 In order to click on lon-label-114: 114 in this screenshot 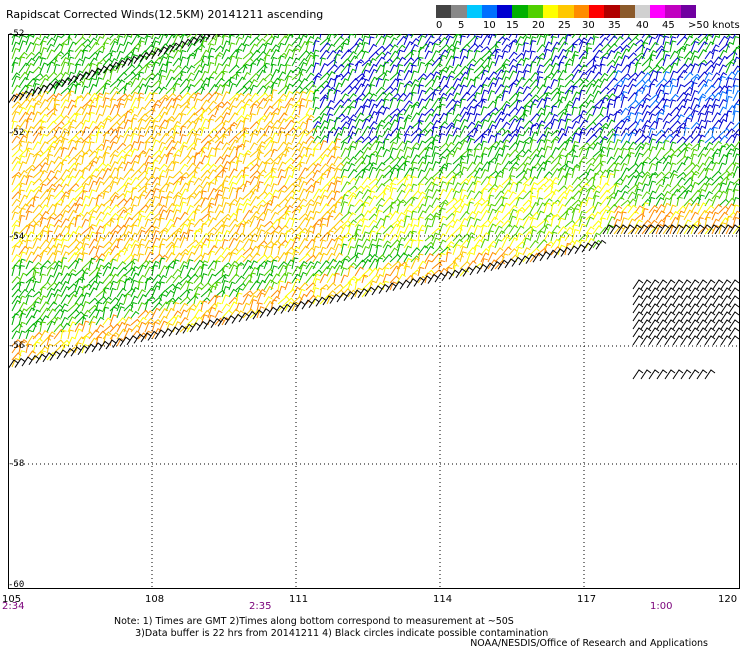, I will do `click(443, 599)`.